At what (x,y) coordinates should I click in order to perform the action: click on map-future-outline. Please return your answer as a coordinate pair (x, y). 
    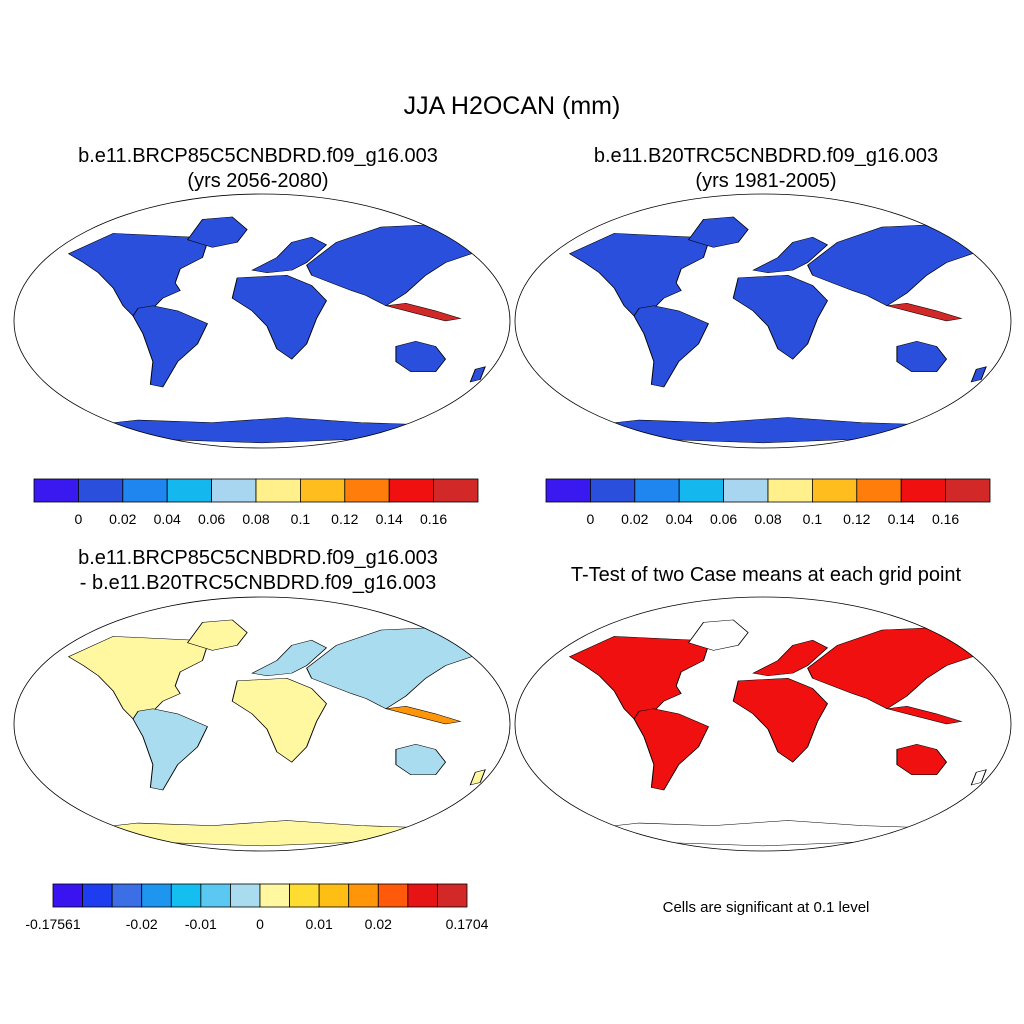
    Looking at the image, I should click on (262, 321).